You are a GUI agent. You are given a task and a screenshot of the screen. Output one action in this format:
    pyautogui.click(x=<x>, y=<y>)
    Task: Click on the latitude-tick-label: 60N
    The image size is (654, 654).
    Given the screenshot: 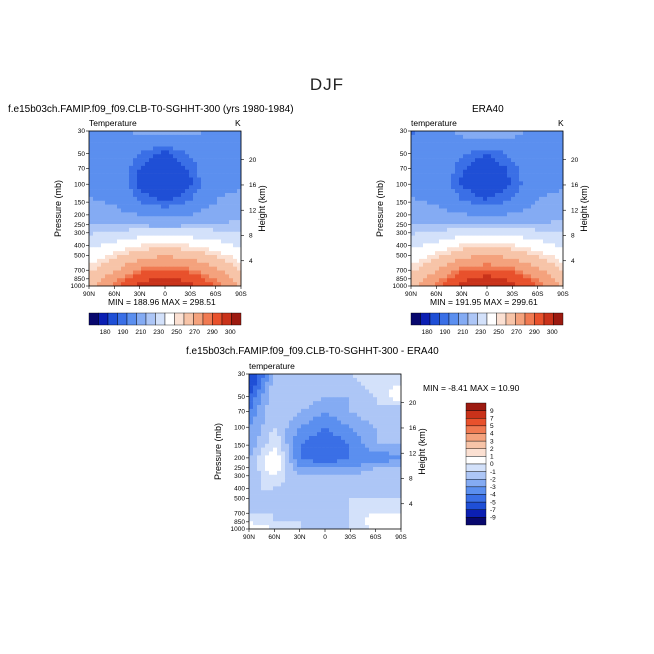 What is the action you would take?
    pyautogui.click(x=274, y=537)
    